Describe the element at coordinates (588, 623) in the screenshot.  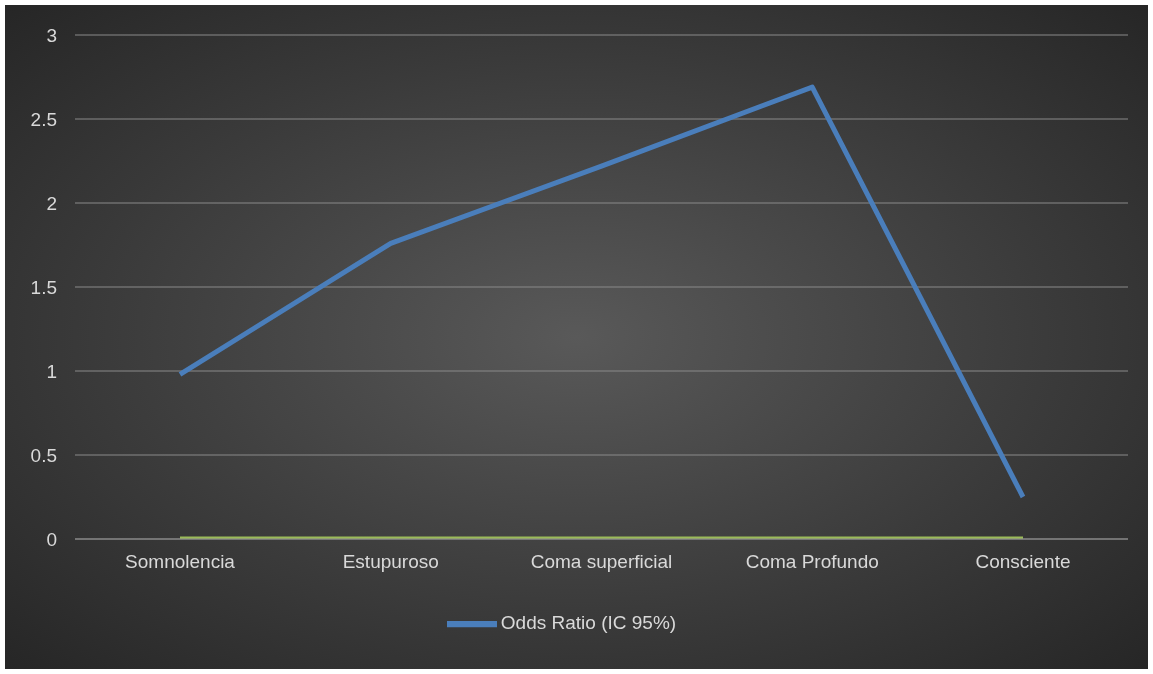
I see `legend-label: Odds Ratio (IC 95%)` at that location.